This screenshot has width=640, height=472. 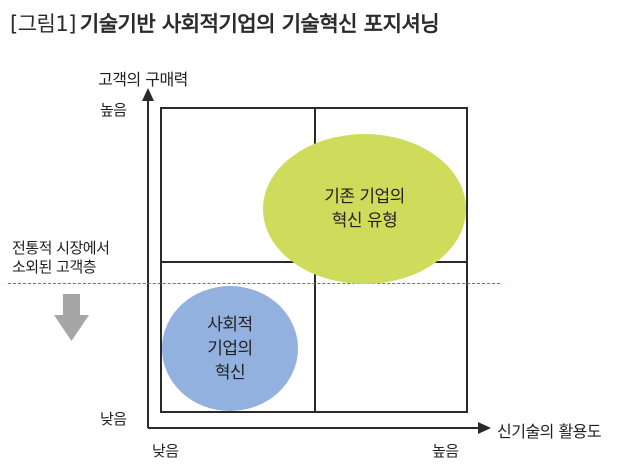 What do you see at coordinates (549, 431) in the screenshot?
I see `x-axis-label: 신기술의 활용도` at bounding box center [549, 431].